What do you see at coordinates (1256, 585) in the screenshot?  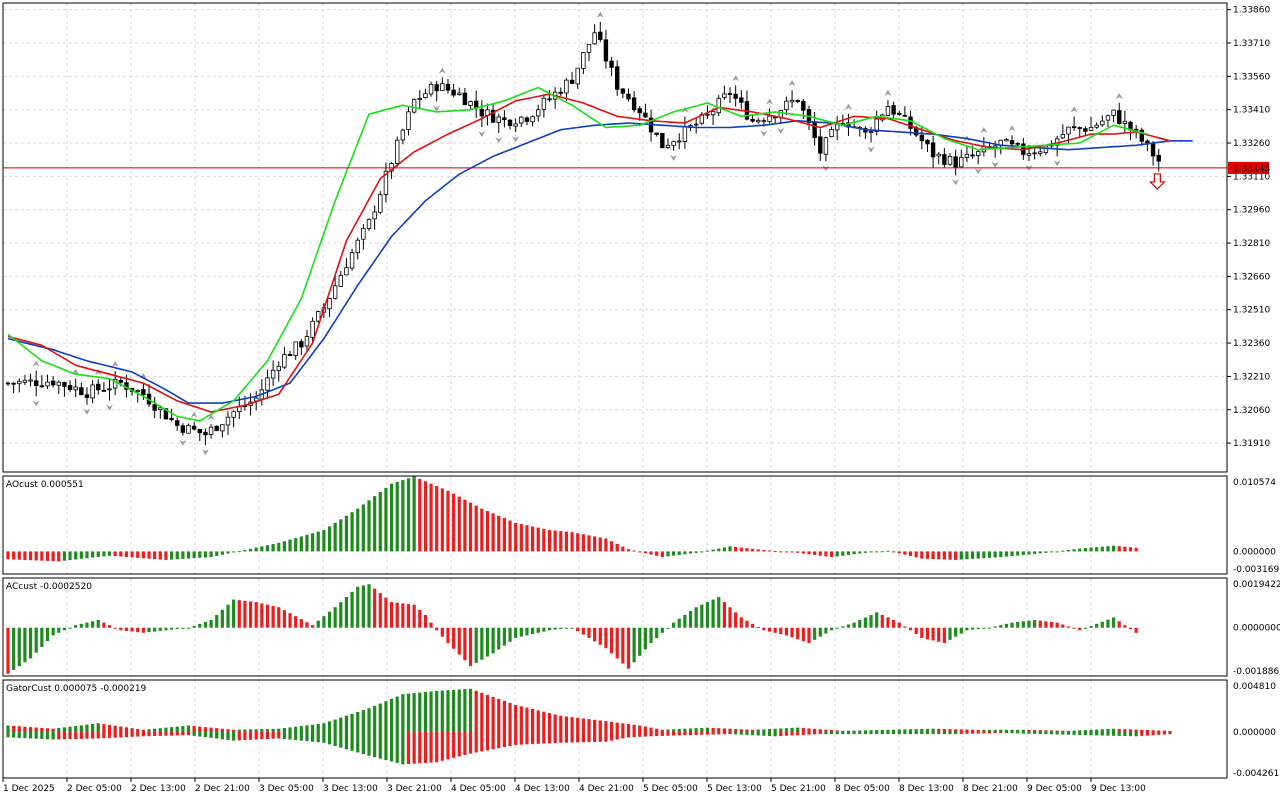 I see `indicator-axis-label: 0.0019422` at bounding box center [1256, 585].